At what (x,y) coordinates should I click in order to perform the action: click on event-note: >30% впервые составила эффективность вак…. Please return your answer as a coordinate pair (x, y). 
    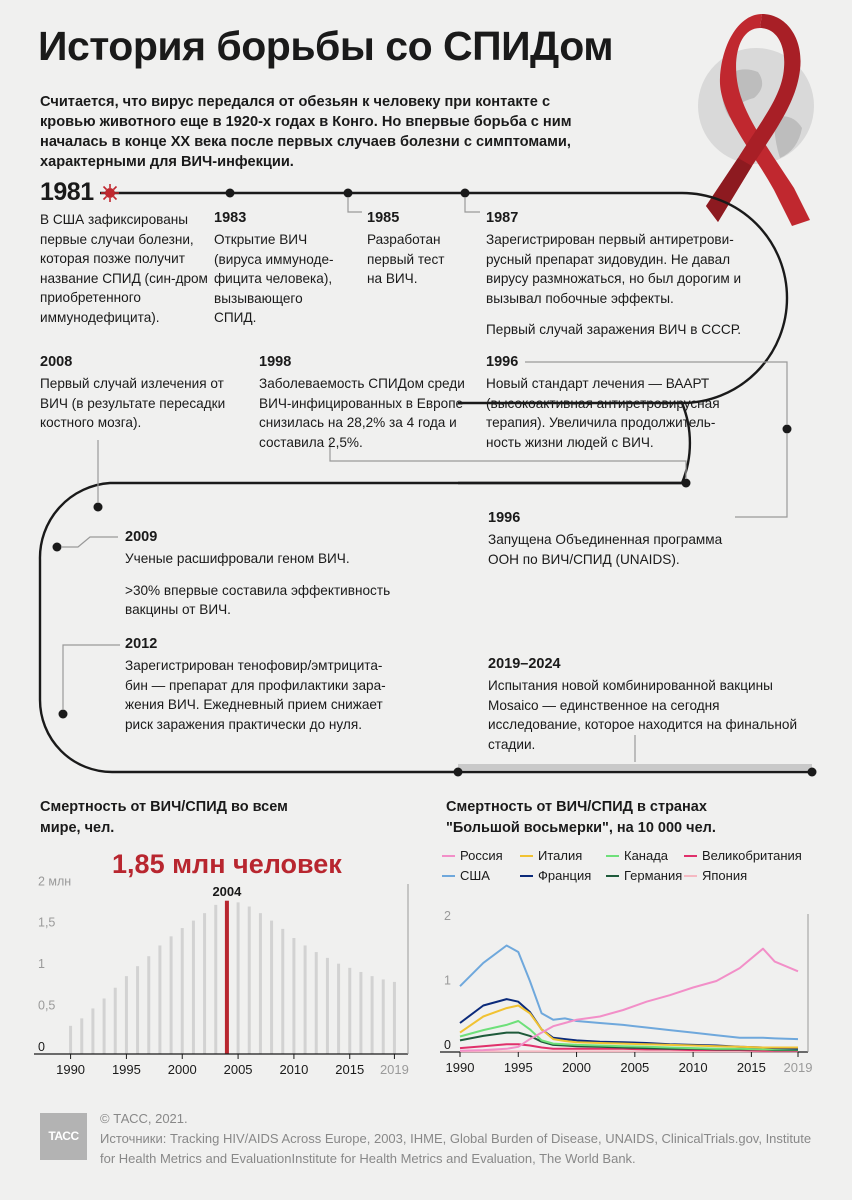
    Looking at the image, I should click on (258, 600).